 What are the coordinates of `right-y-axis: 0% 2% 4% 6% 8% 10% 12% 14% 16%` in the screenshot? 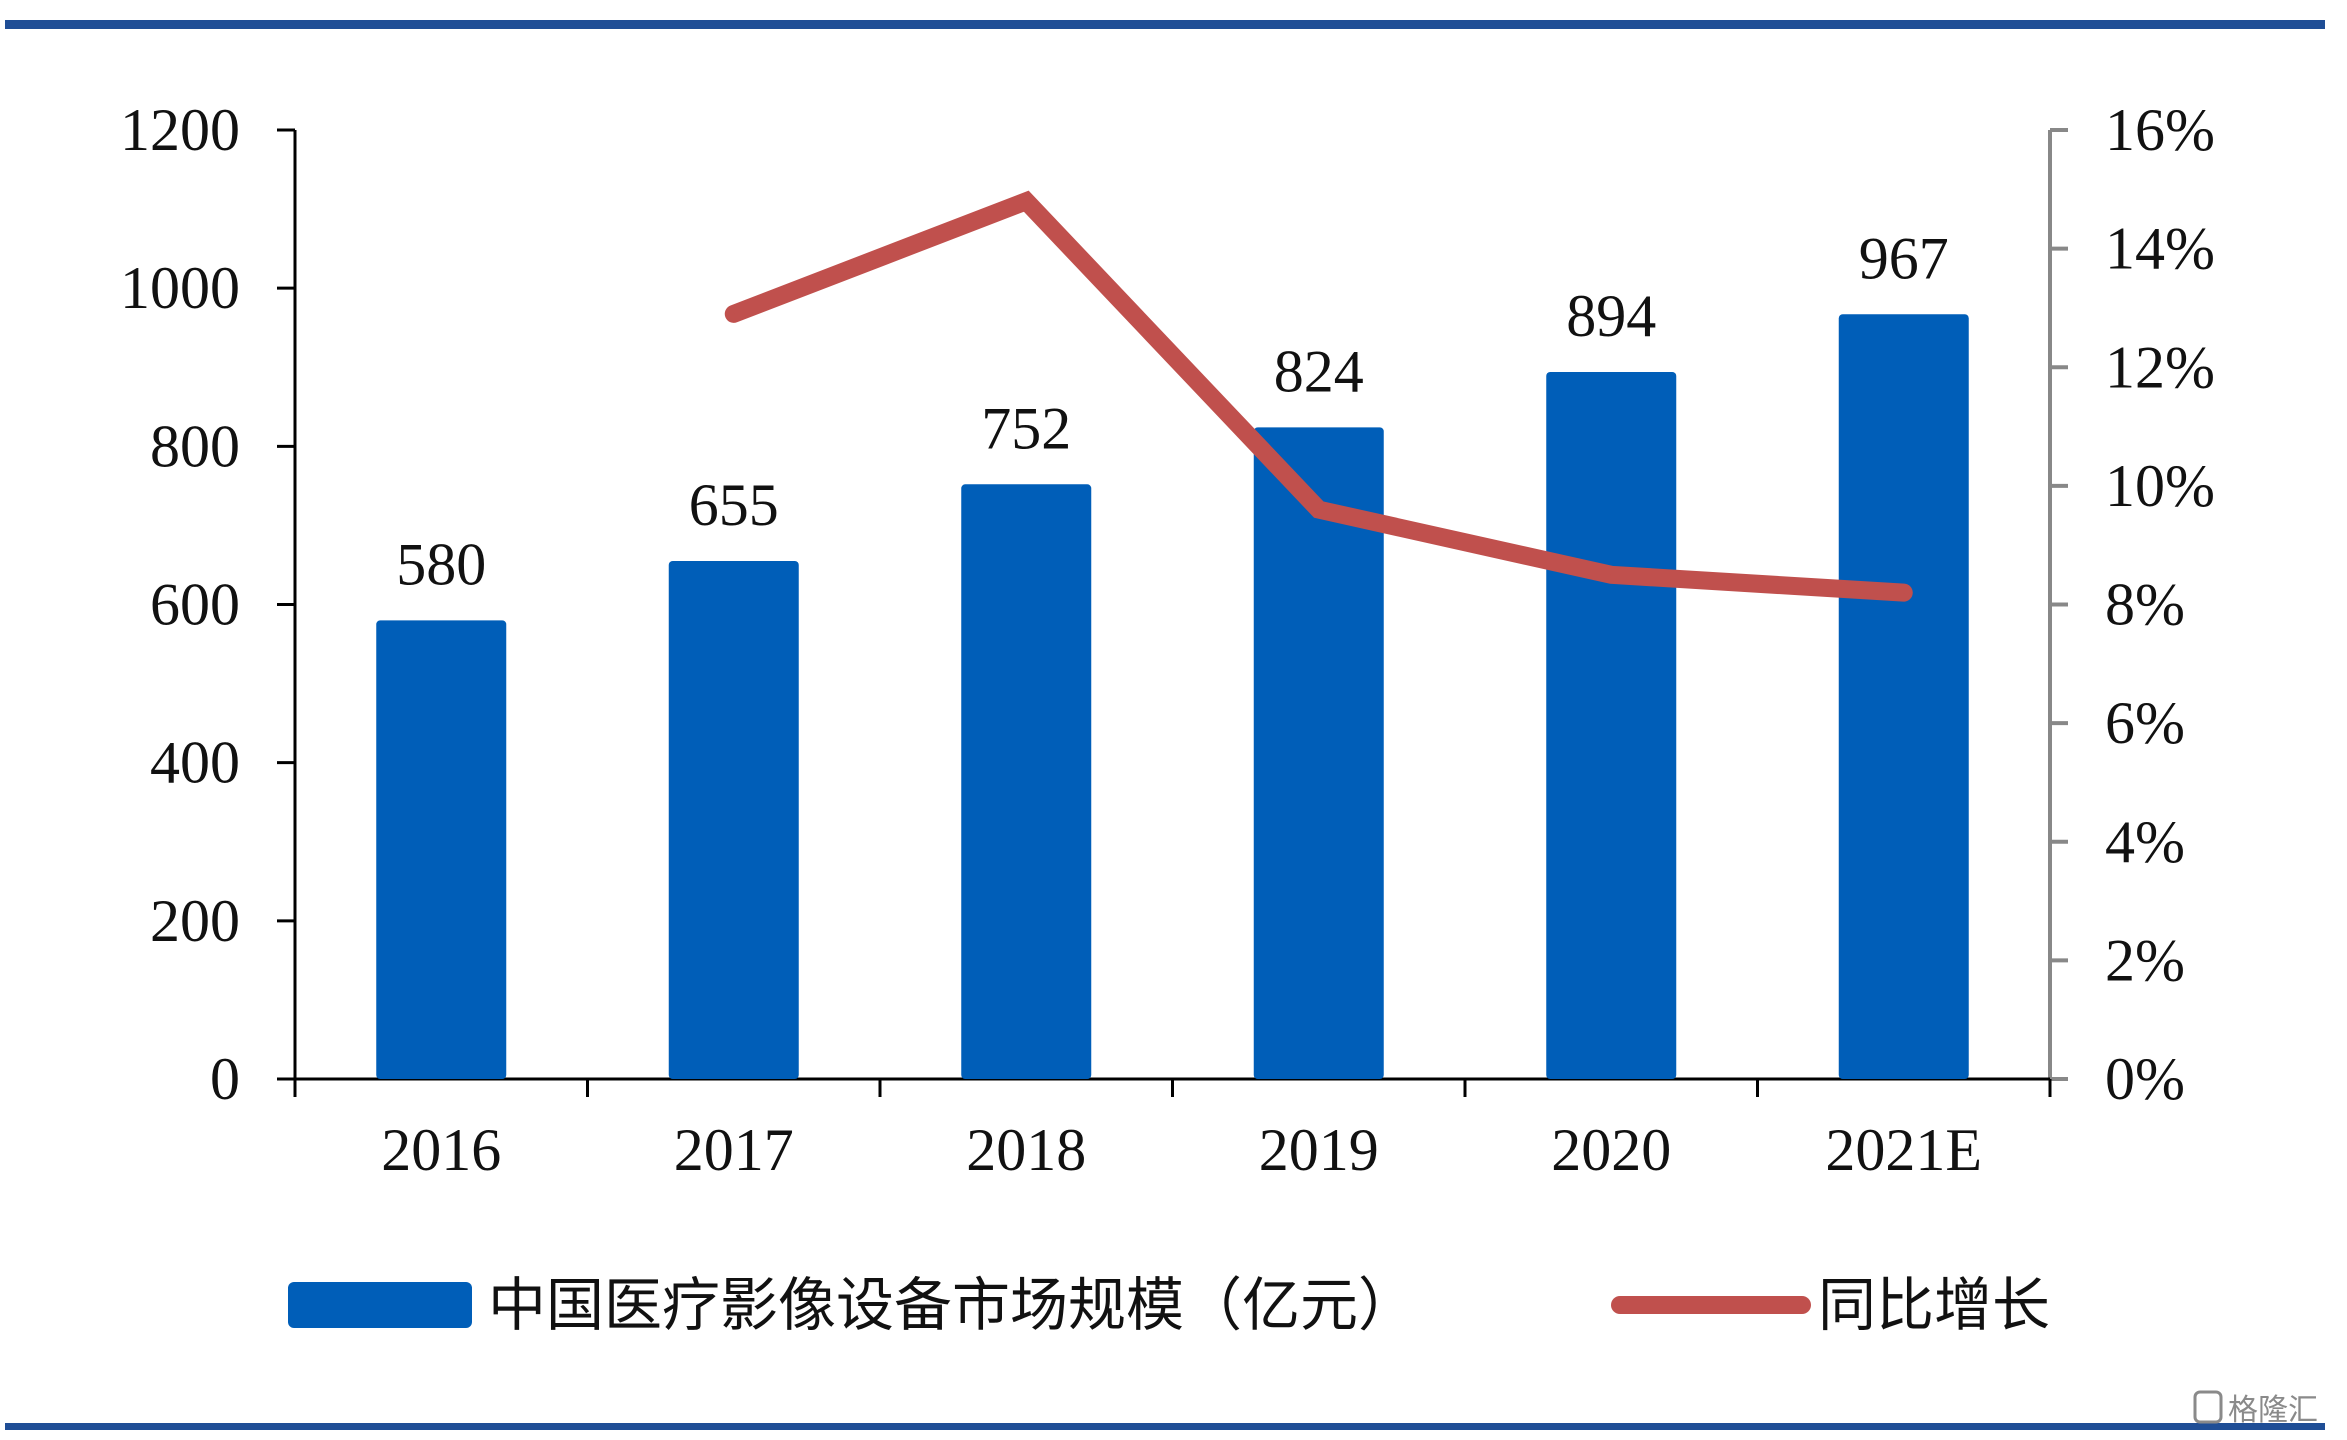 It's located at (2131, 604).